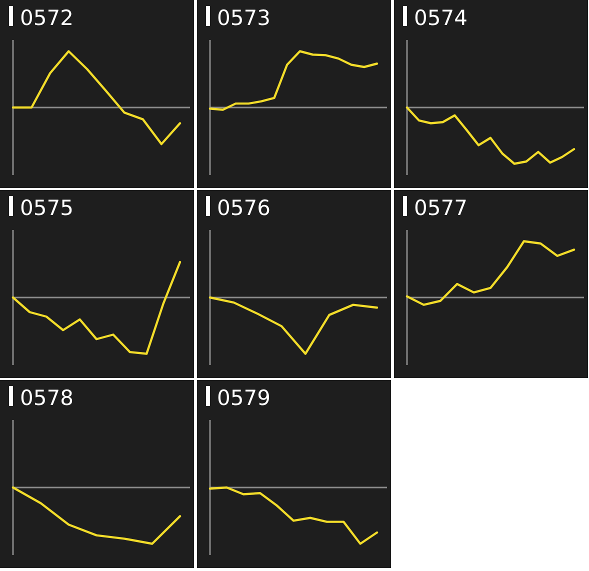 The height and width of the screenshot is (571, 589). I want to click on chart-title: 0579, so click(243, 398).